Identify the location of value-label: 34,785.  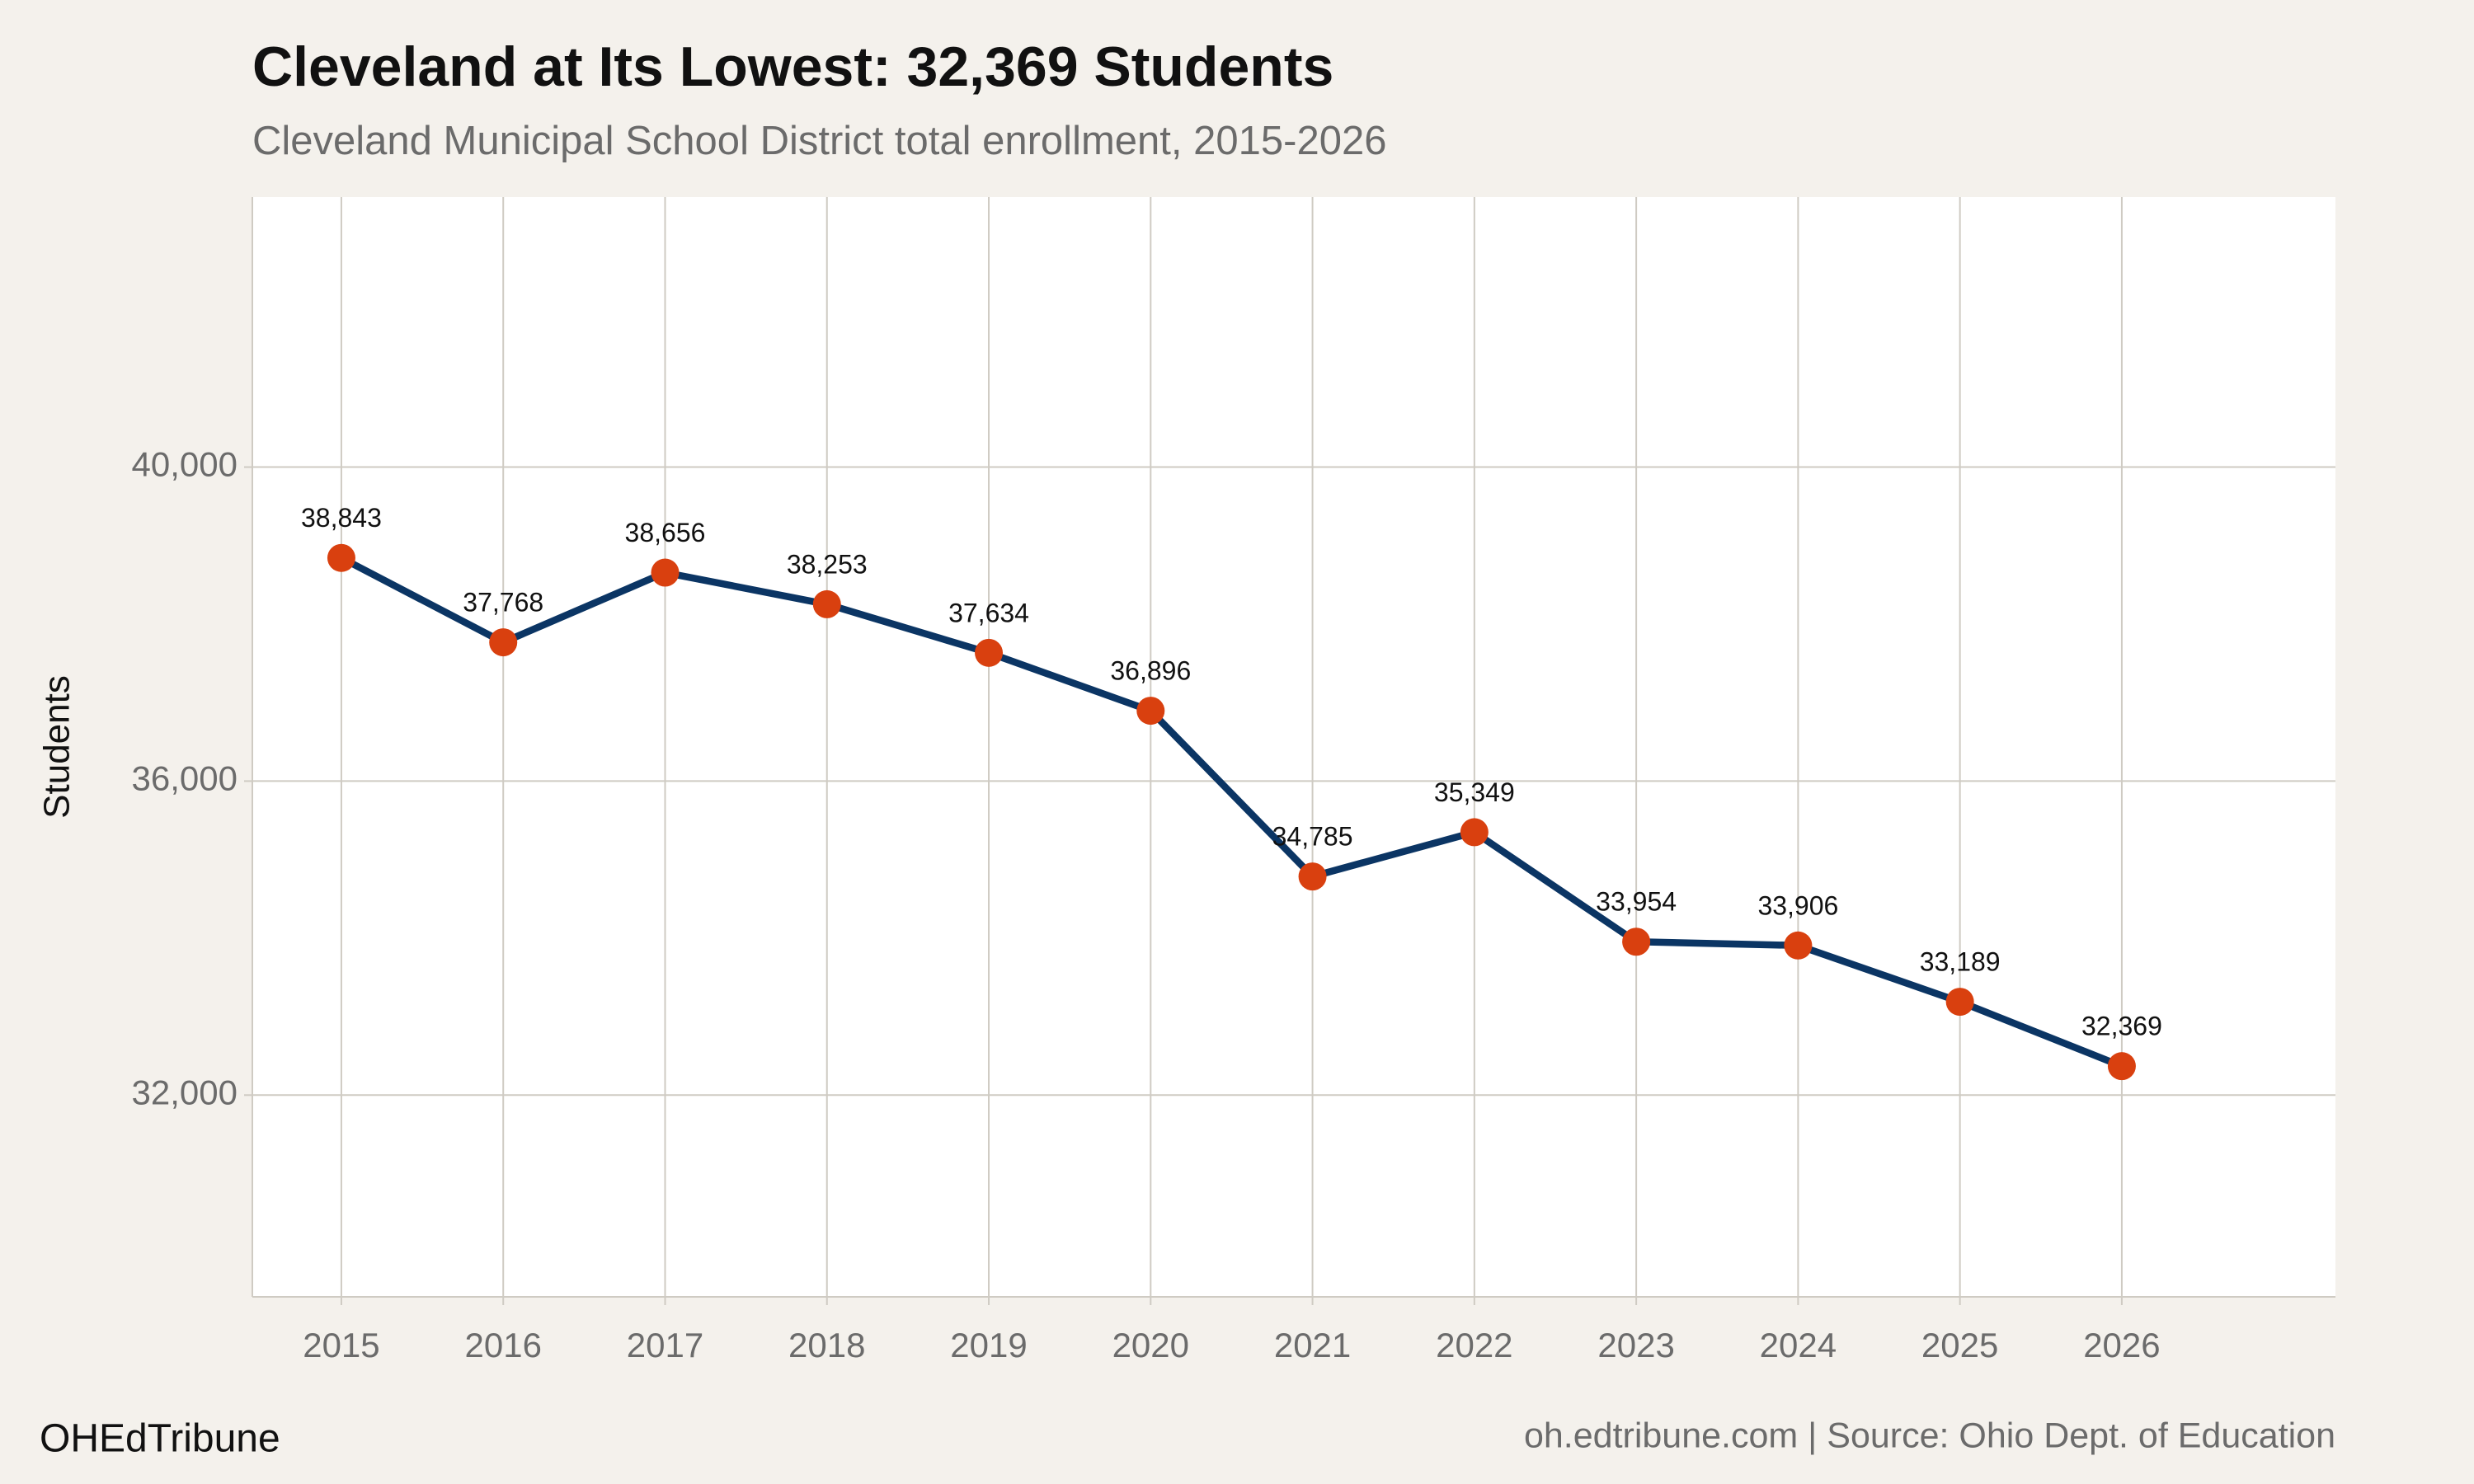
(1312, 837).